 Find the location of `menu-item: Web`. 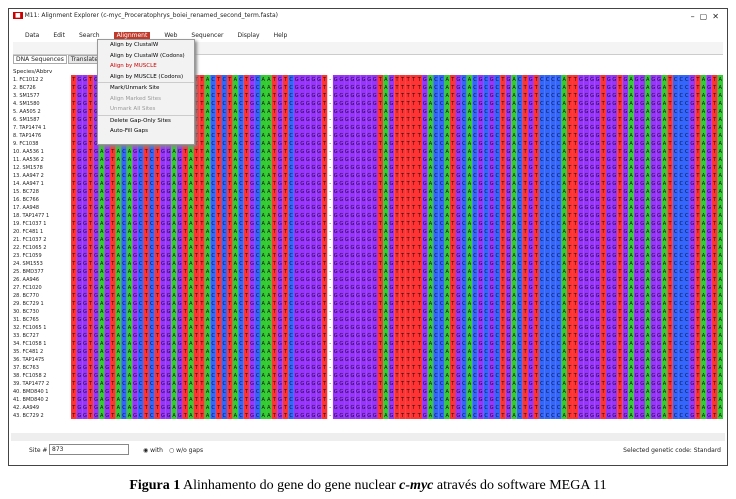

menu-item: Web is located at coordinates (170, 35).